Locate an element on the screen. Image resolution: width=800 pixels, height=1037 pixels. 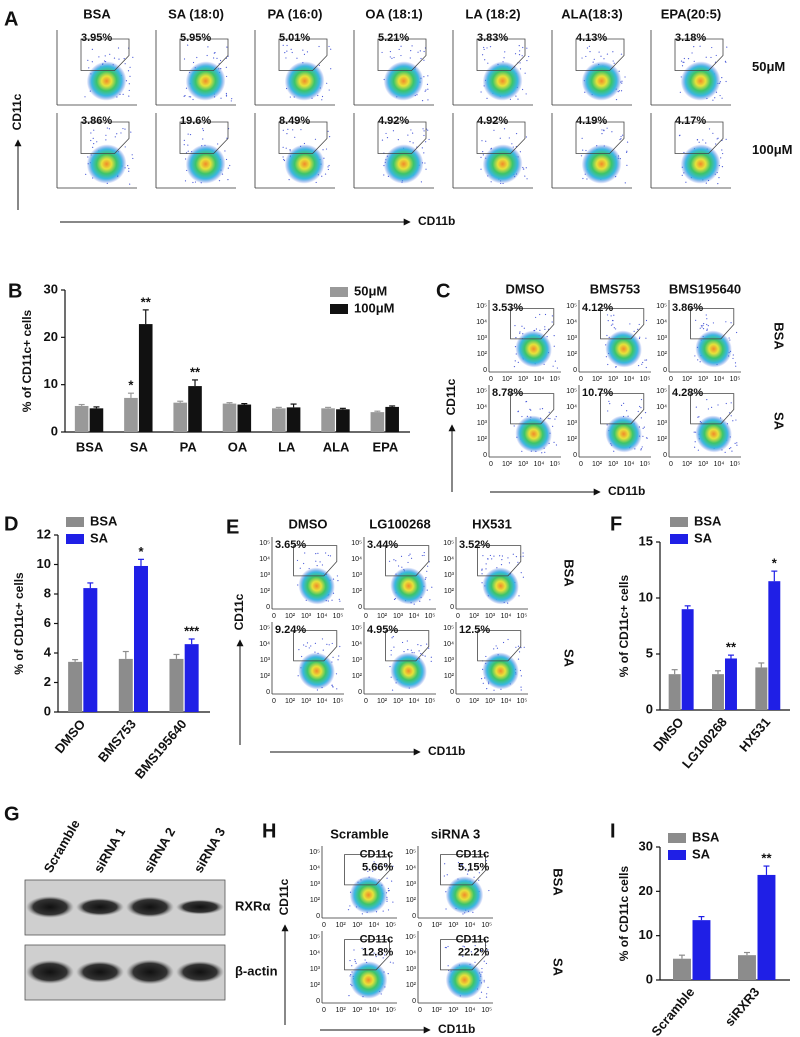
flow-plot: 4.28% 00 10² 10² 10³ 10³ 10⁴ 10⁴ 10⁵ 10⁵ is located at coordinates (698, 426).